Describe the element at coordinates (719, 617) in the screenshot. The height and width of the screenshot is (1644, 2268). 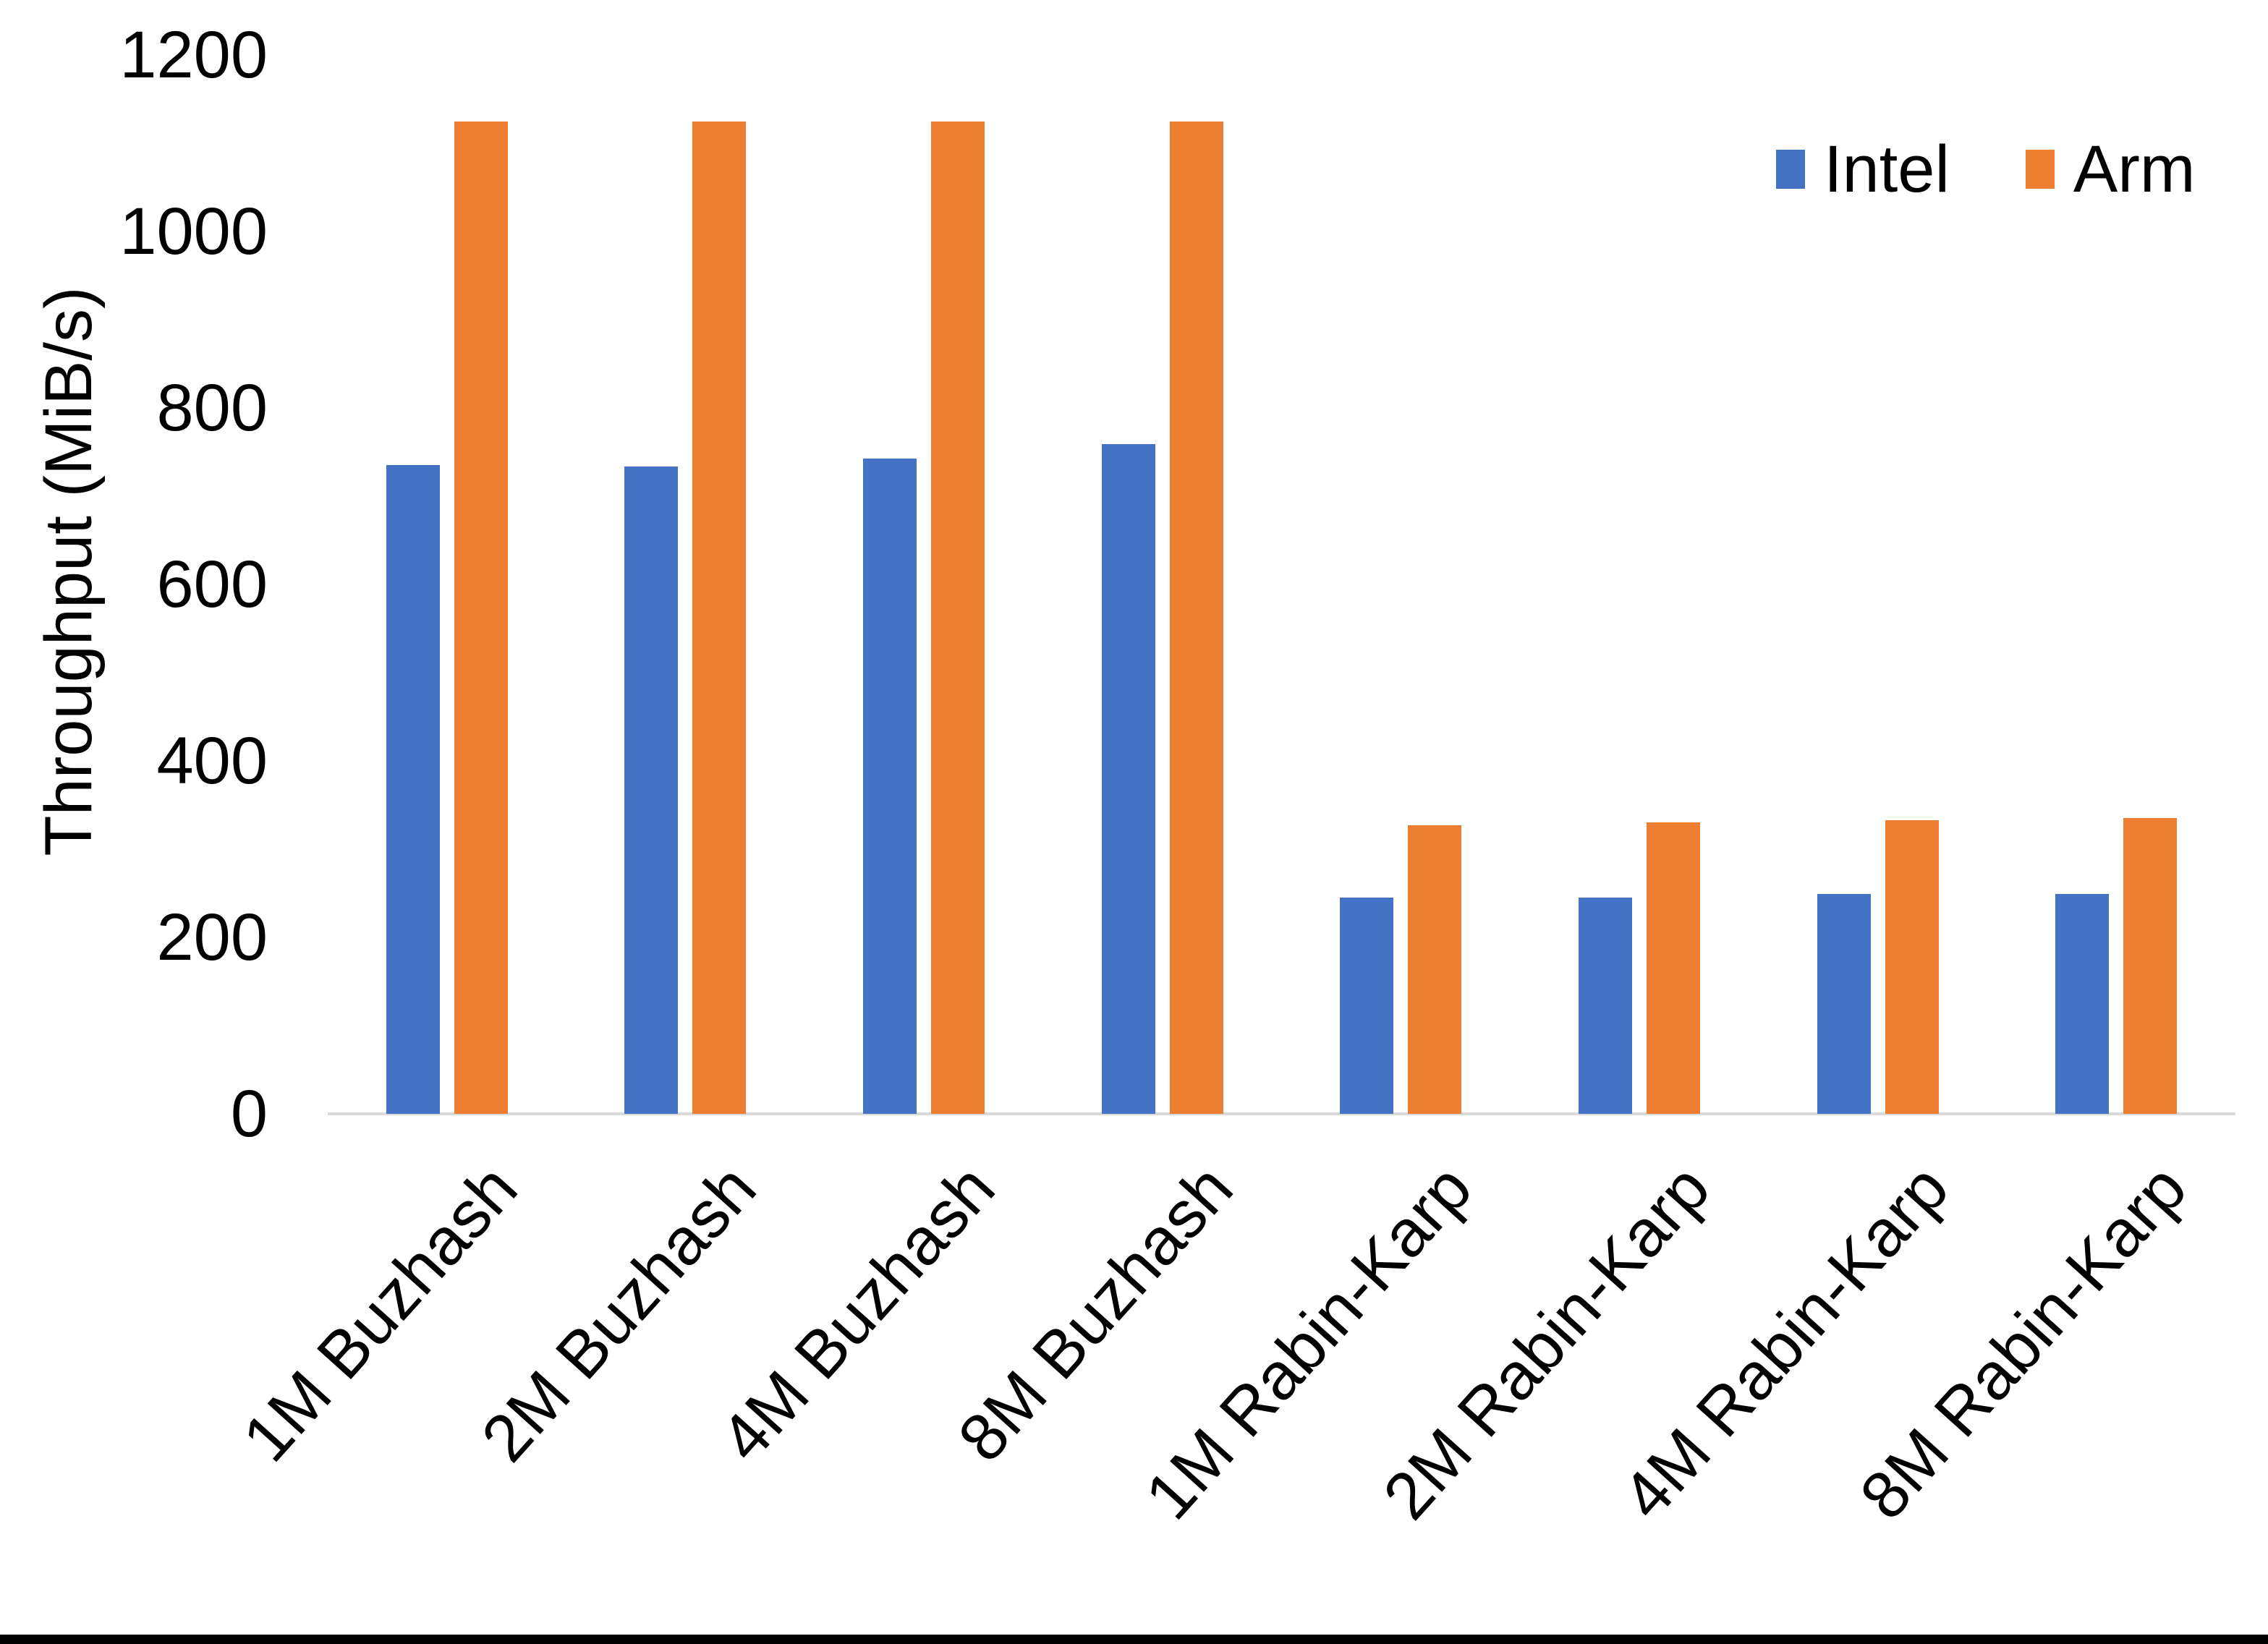
I see `bar-arm-2m-buzhash` at that location.